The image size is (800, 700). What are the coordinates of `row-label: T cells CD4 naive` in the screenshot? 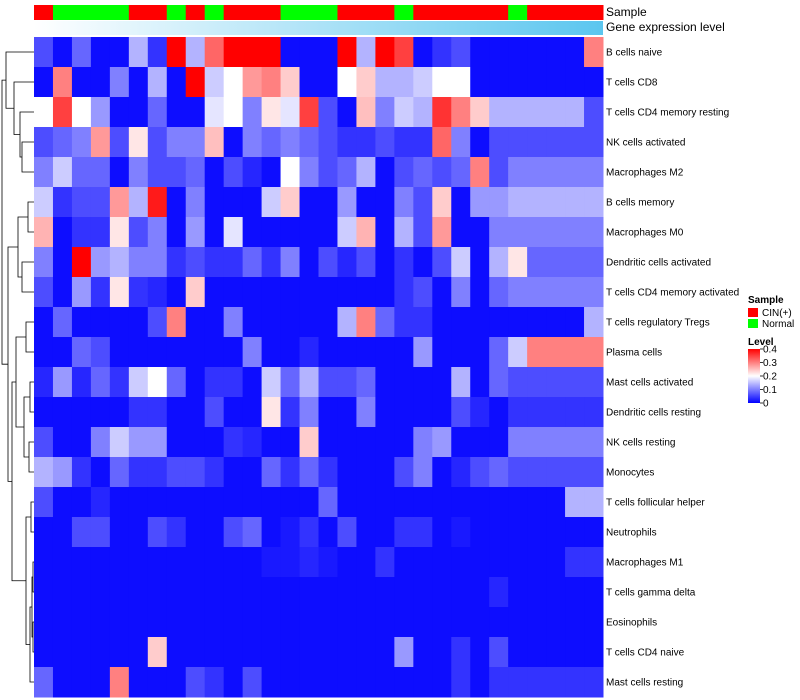 It's located at (645, 653).